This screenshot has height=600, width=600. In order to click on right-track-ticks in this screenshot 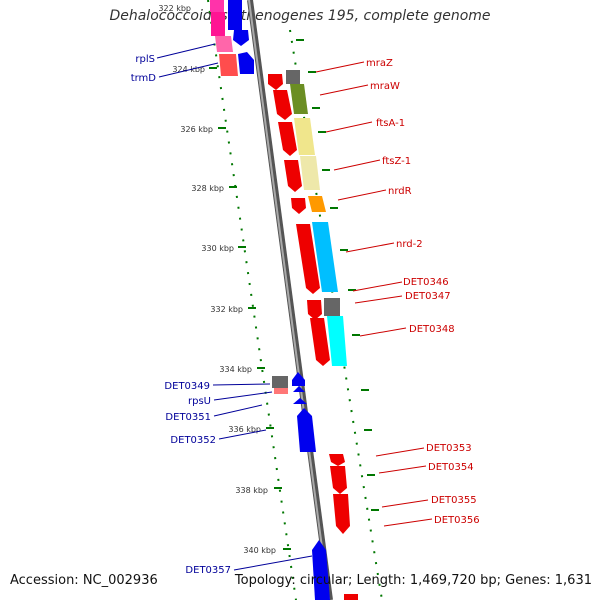, I will do `click(337, 275)`.